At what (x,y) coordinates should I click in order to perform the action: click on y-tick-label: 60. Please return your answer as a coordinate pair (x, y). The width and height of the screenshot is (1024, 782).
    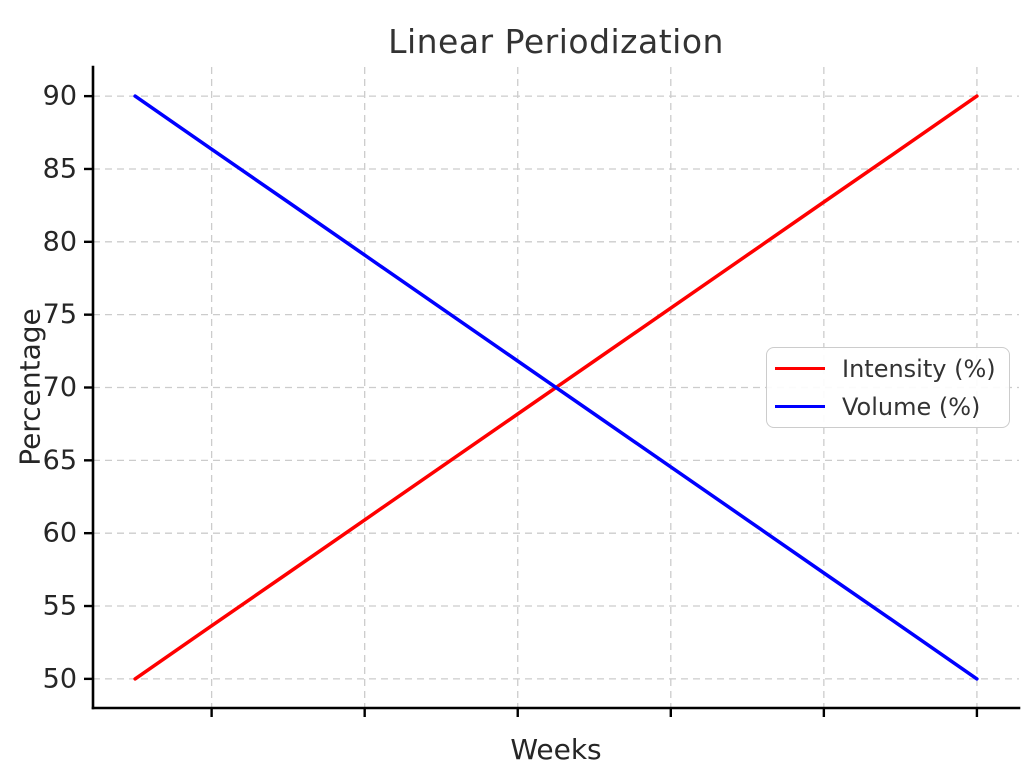
    Looking at the image, I should click on (60, 533).